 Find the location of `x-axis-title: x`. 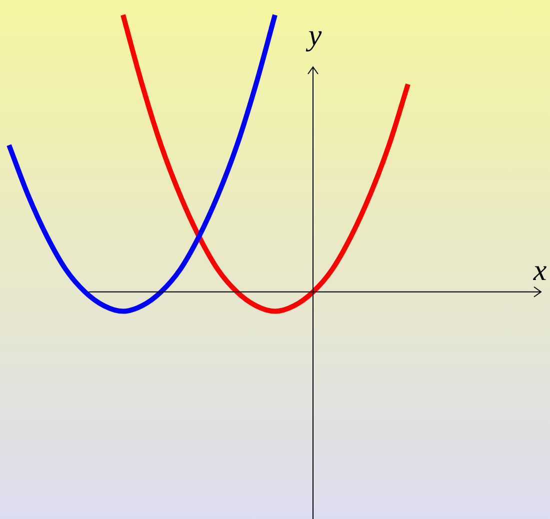

x-axis-title: x is located at coordinates (540, 270).